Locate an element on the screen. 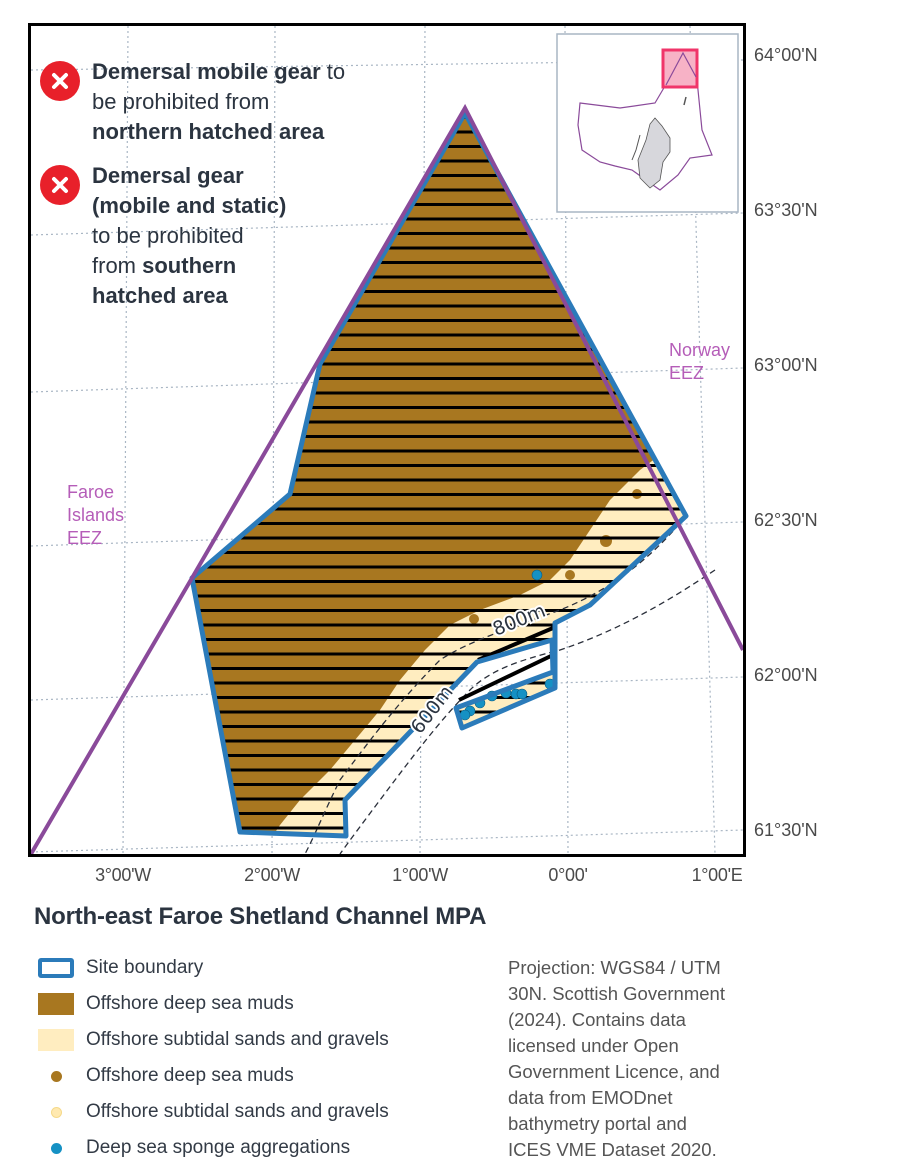  lat-label: 63°30'N is located at coordinates (786, 210).